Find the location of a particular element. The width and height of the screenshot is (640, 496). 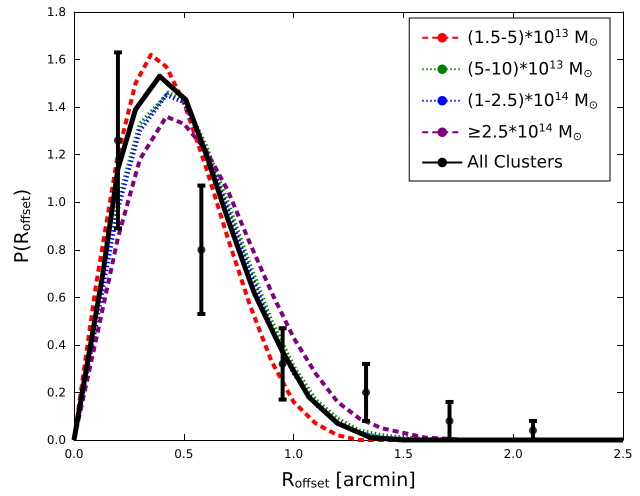

y-axis-title: P(Roffset) is located at coordinates (22, 226).